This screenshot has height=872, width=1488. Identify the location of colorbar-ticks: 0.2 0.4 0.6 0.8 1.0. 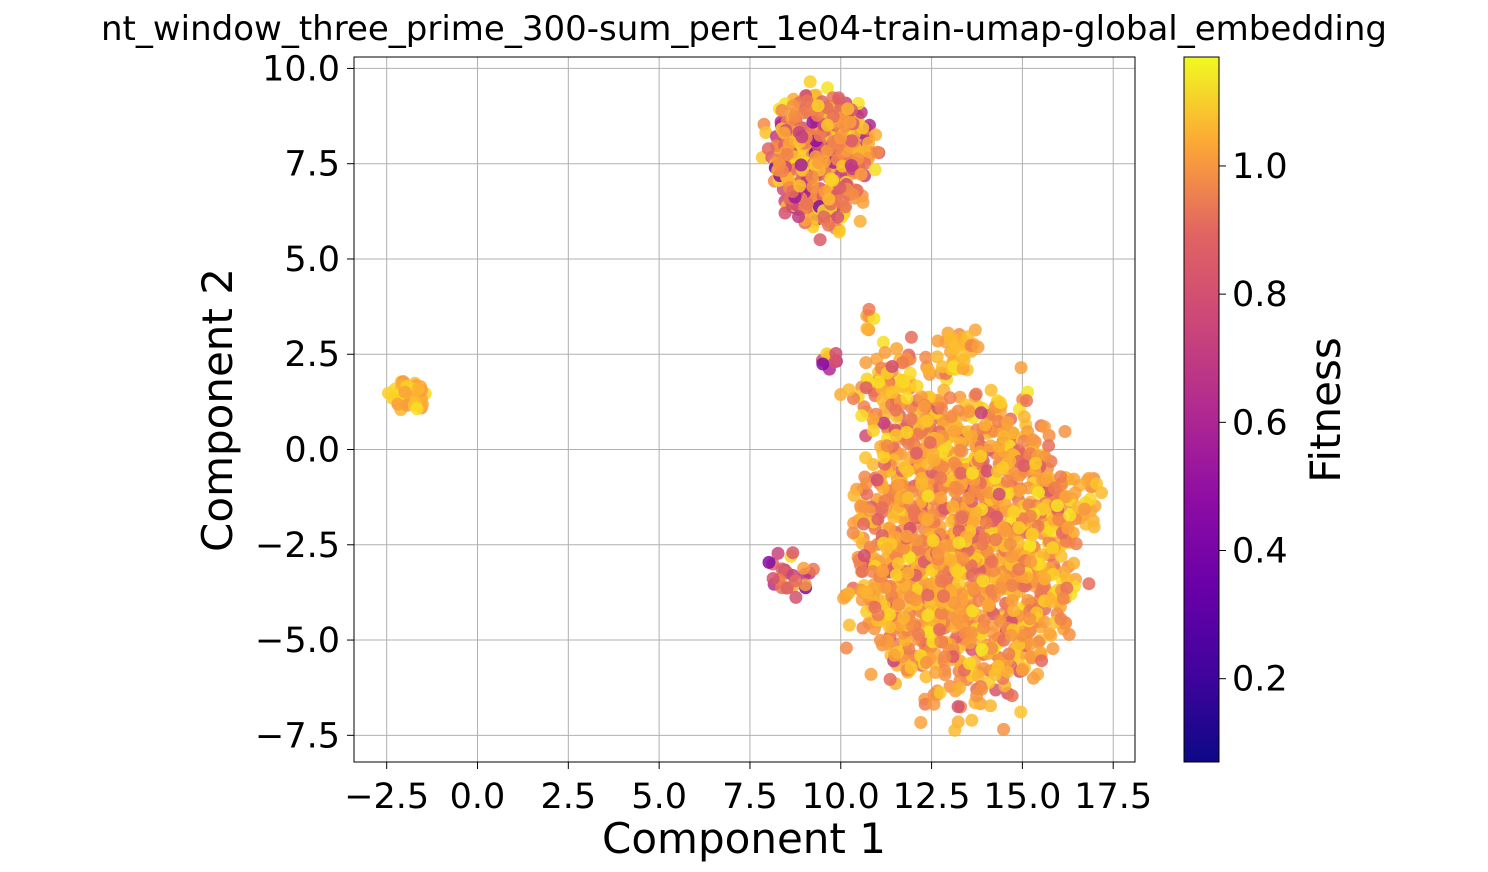
(1253, 423).